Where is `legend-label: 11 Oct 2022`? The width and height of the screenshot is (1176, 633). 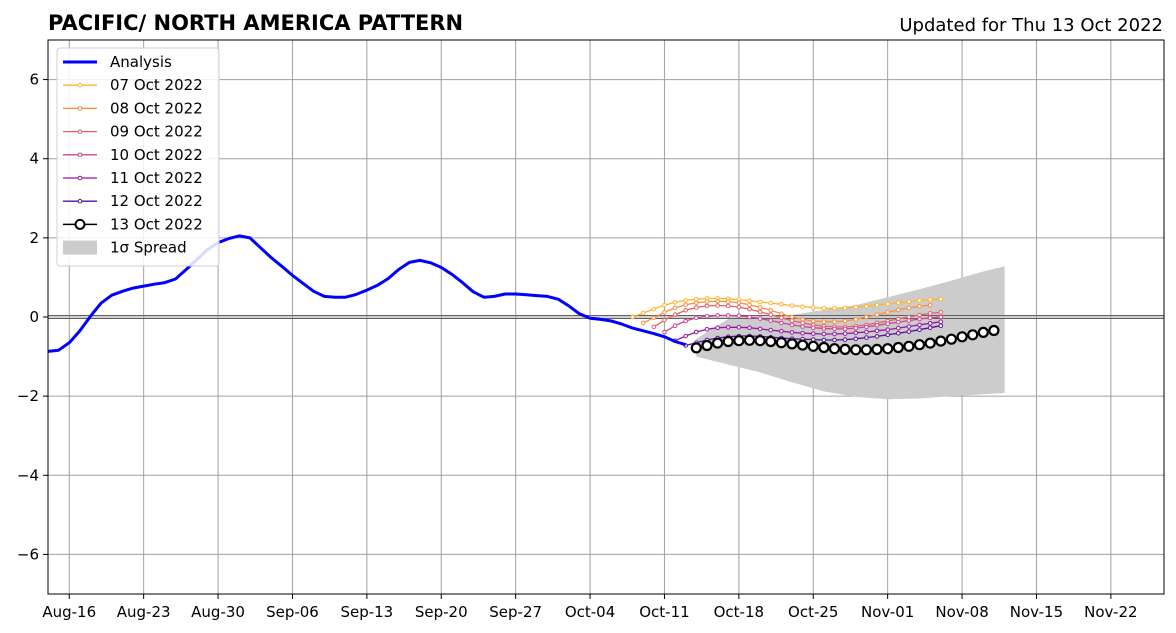 legend-label: 11 Oct 2022 is located at coordinates (156, 178).